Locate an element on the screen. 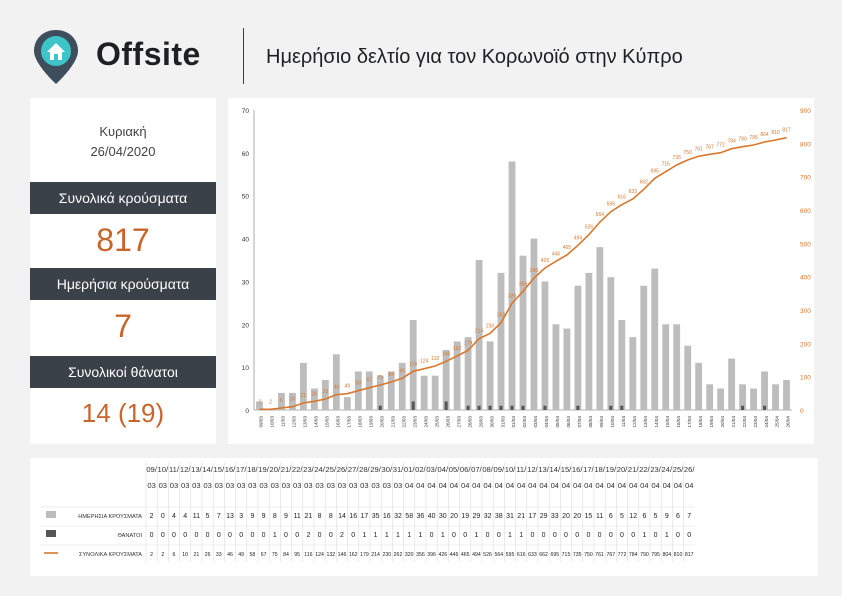 The width and height of the screenshot is (842, 596). total-cases-data-label: 6 is located at coordinates (281, 401).